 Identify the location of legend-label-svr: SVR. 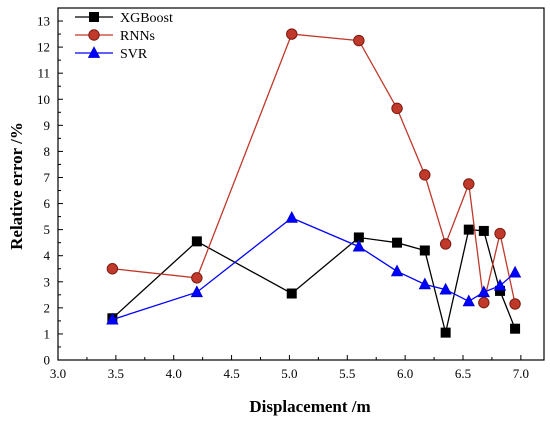
(134, 54).